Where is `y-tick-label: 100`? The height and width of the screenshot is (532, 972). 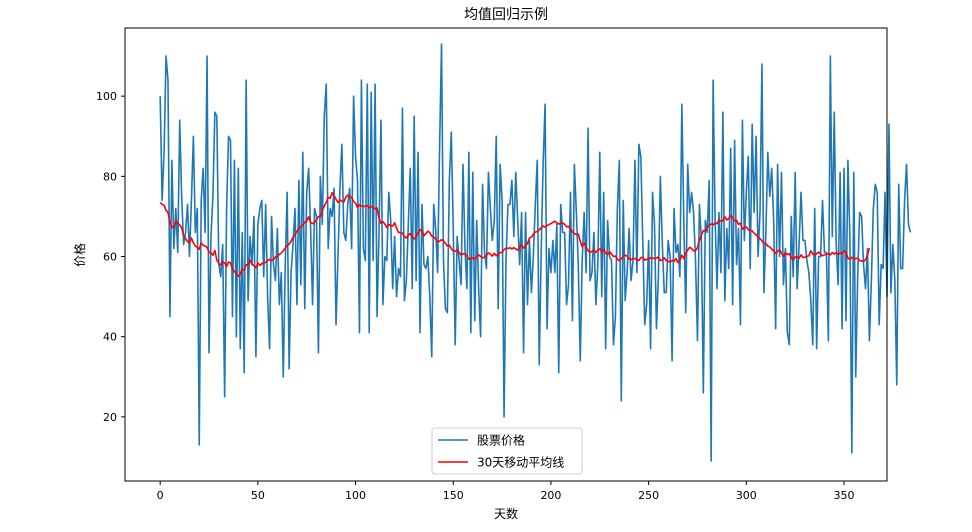
y-tick-label: 100 is located at coordinates (106, 96).